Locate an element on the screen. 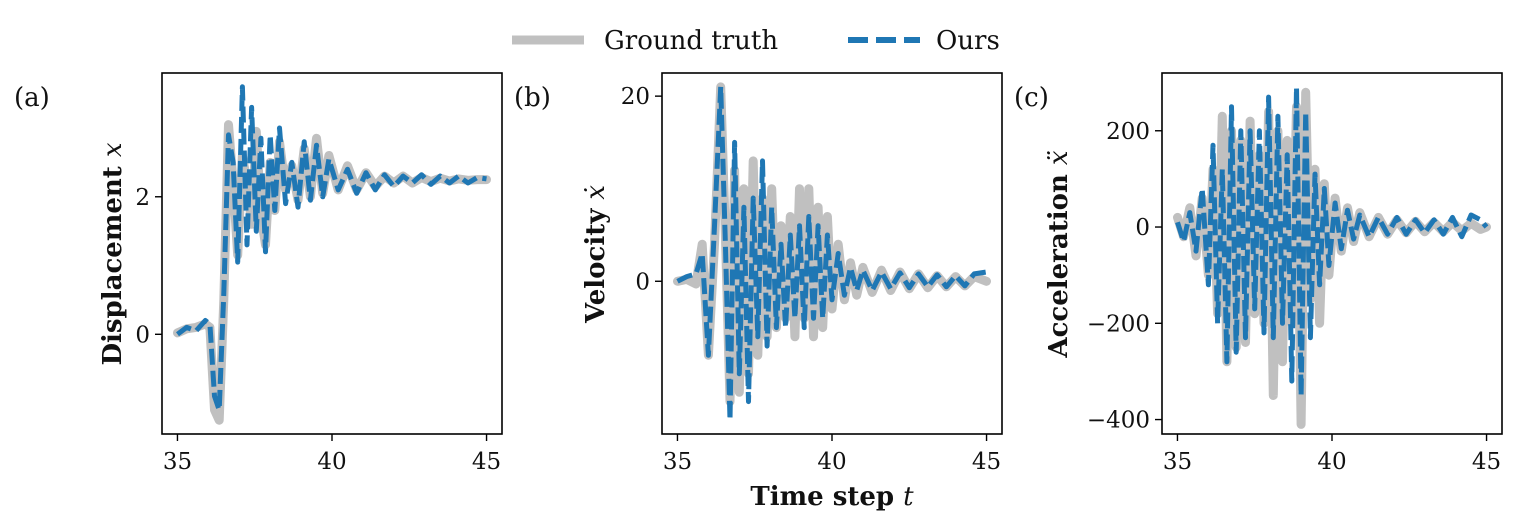 This screenshot has width=1518, height=526. displacement-ytick-label: 0 is located at coordinates (142, 335).